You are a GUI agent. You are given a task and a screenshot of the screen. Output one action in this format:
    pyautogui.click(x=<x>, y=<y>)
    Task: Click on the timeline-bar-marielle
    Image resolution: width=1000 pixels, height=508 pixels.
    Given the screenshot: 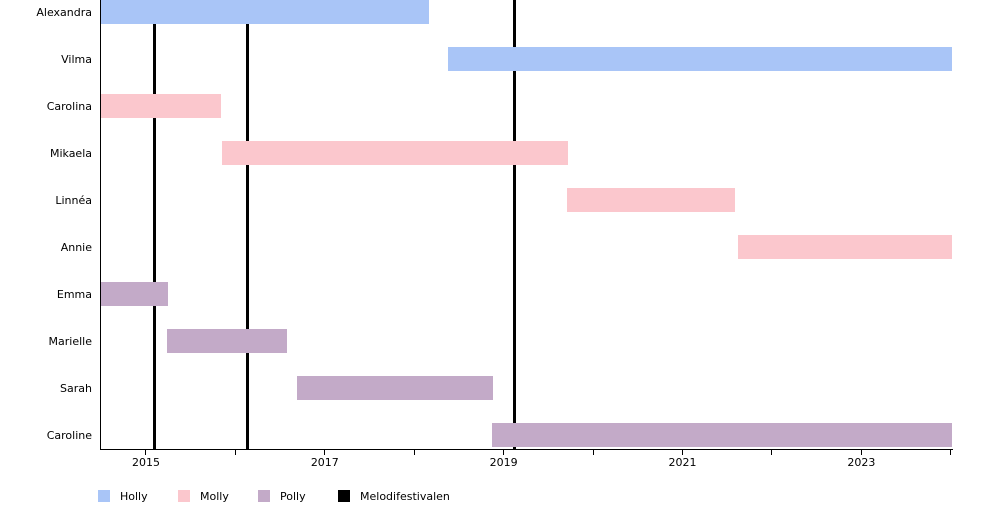 What is the action you would take?
    pyautogui.click(x=227, y=341)
    